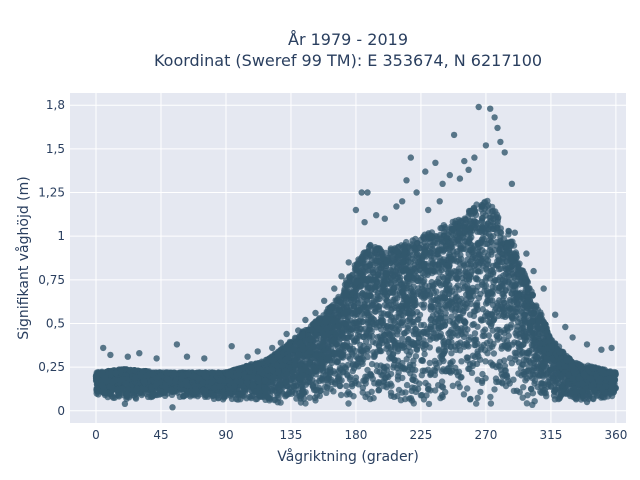  Describe the element at coordinates (348, 39) in the screenshot. I see `chart-title: År 1979 - 2019` at that location.